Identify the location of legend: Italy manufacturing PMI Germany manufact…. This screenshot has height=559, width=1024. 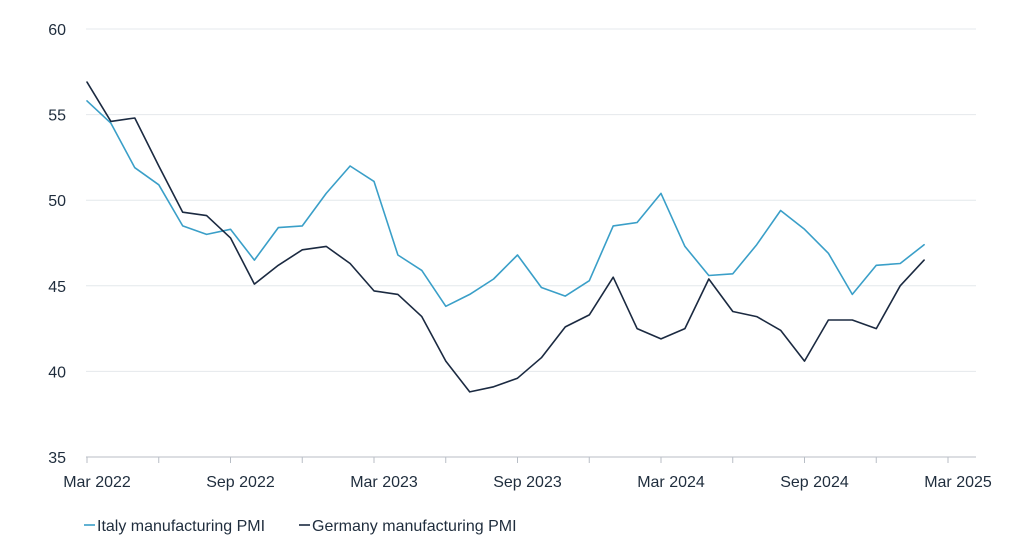
(300, 526).